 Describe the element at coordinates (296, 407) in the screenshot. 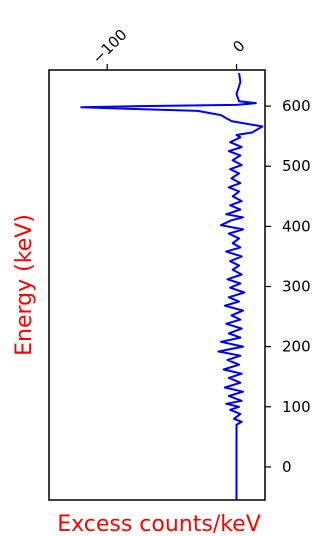

I see `y-tick-label-1: 100` at that location.